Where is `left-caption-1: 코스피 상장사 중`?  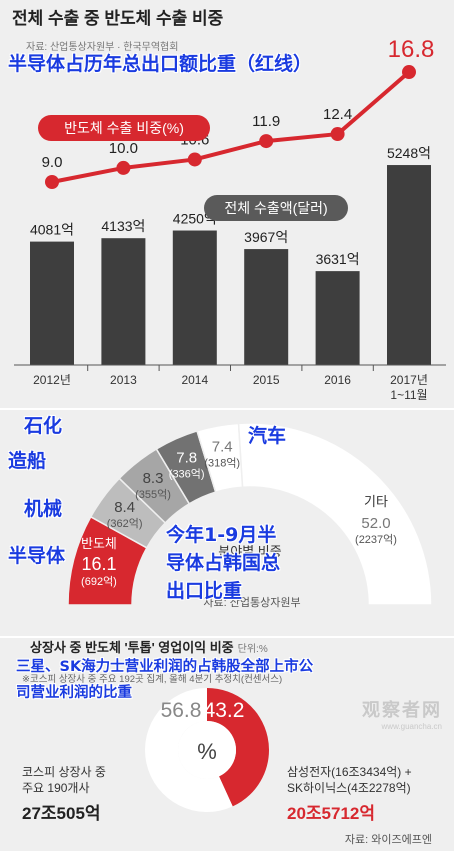
left-caption-1: 코스피 상장사 중 is located at coordinates (64, 772).